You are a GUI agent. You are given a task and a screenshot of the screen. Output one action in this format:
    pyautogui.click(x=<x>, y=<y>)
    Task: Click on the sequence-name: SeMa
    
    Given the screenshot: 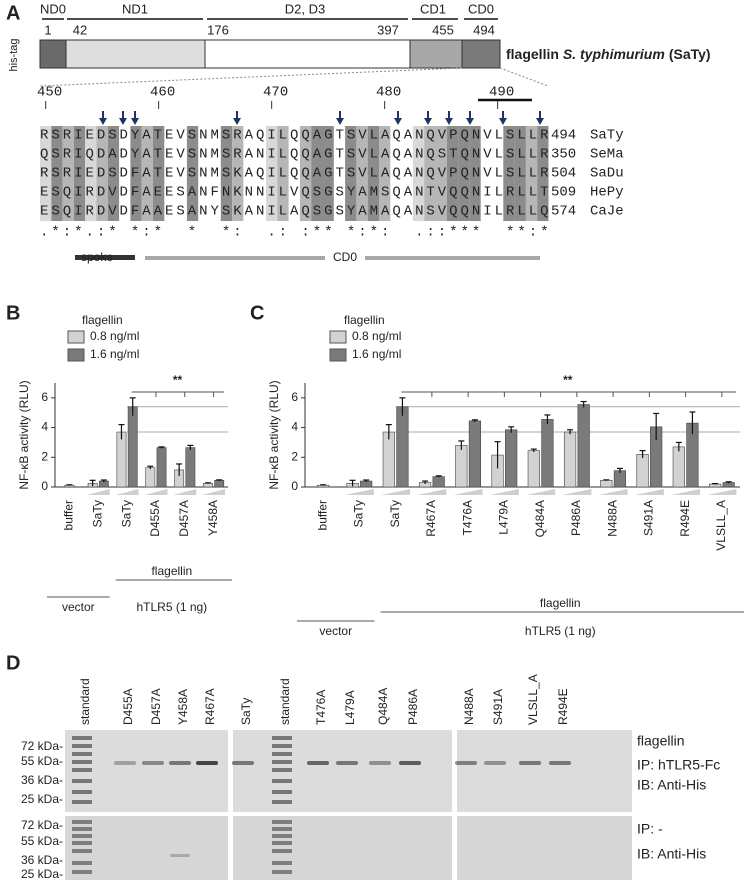 What is the action you would take?
    pyautogui.click(x=607, y=155)
    